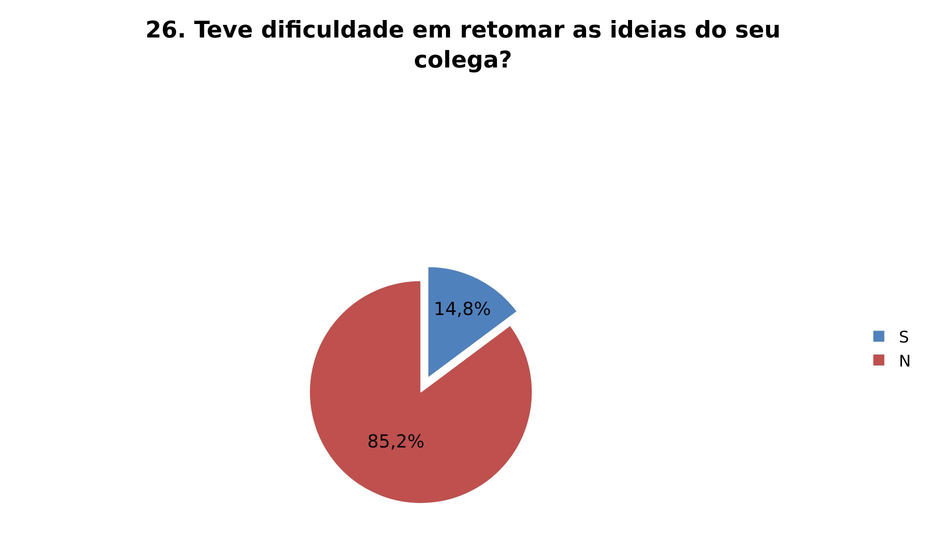  I want to click on chart-title: 26. Teve dificuldade em retomar as ideias do seu colega?, so click(463, 46).